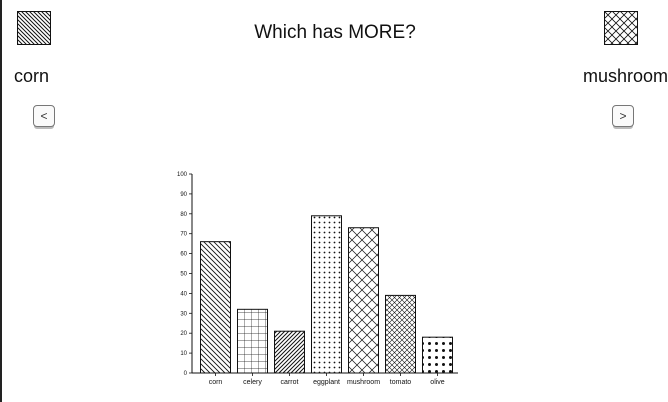 The width and height of the screenshot is (668, 402). I want to click on y-tick-label: 80, so click(183, 215).